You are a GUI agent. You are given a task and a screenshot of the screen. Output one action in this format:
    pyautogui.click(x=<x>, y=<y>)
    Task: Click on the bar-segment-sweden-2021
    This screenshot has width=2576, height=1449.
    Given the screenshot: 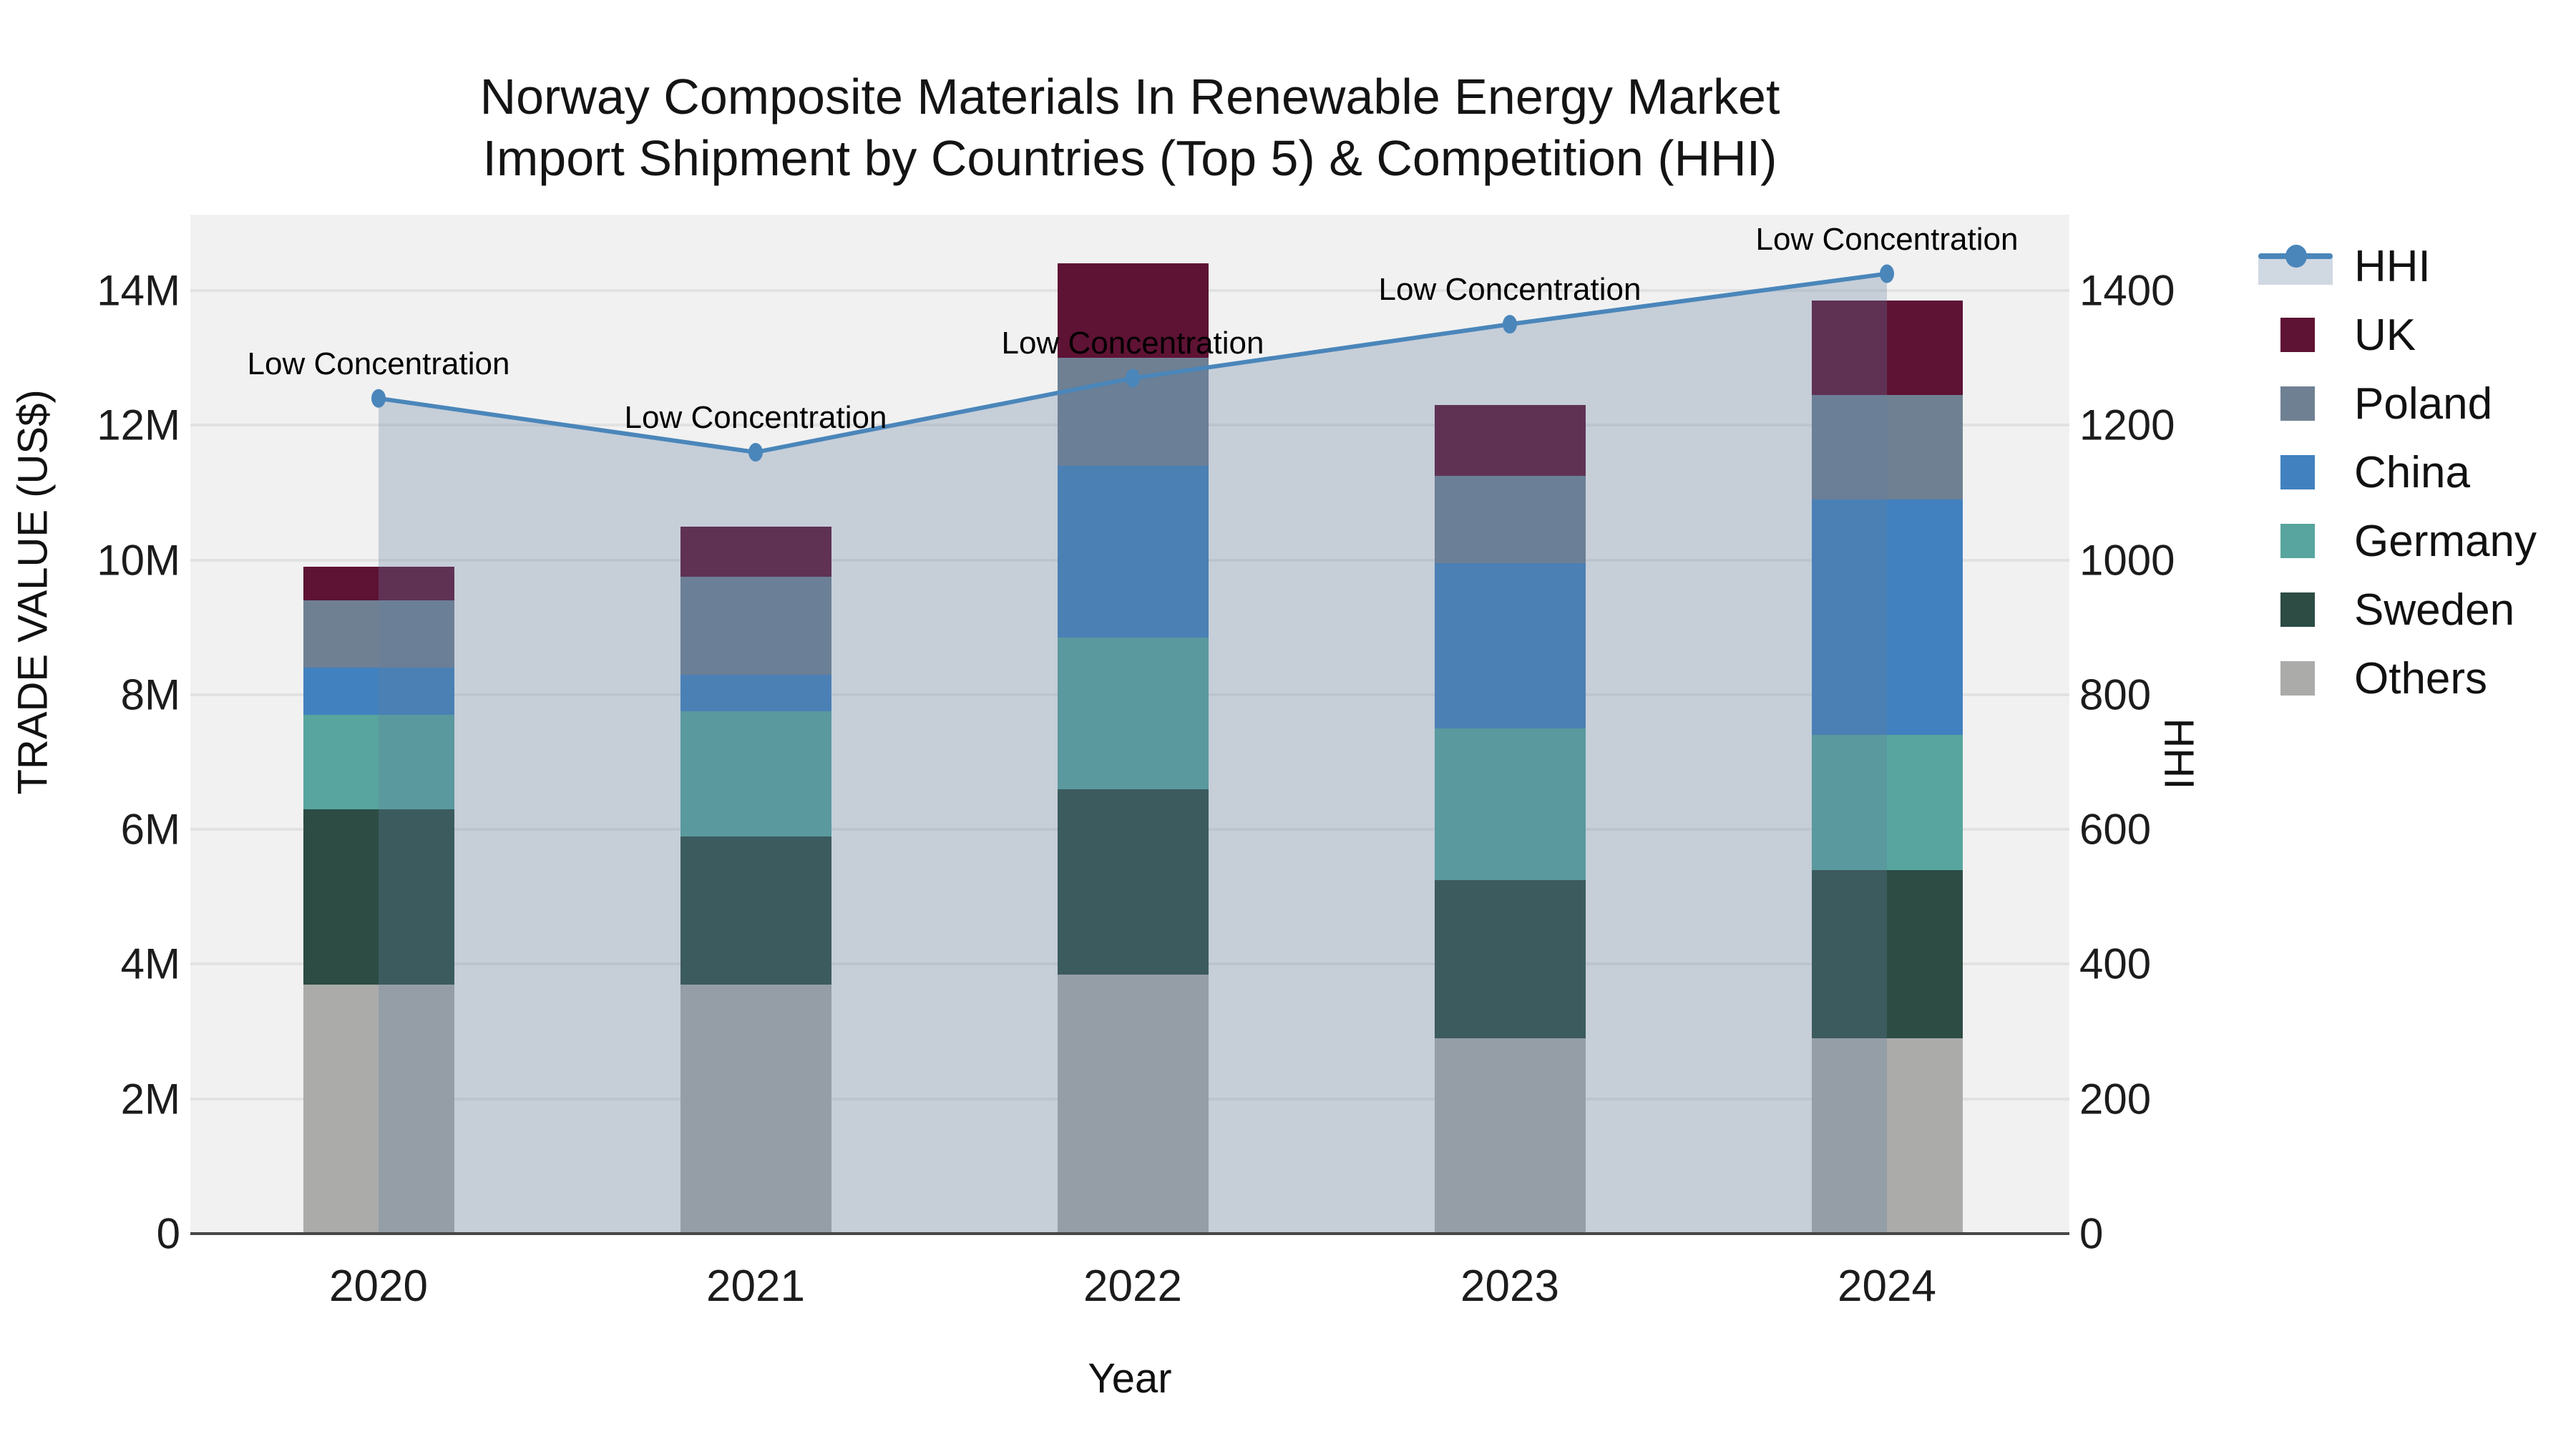 What is the action you would take?
    pyautogui.click(x=755, y=911)
    